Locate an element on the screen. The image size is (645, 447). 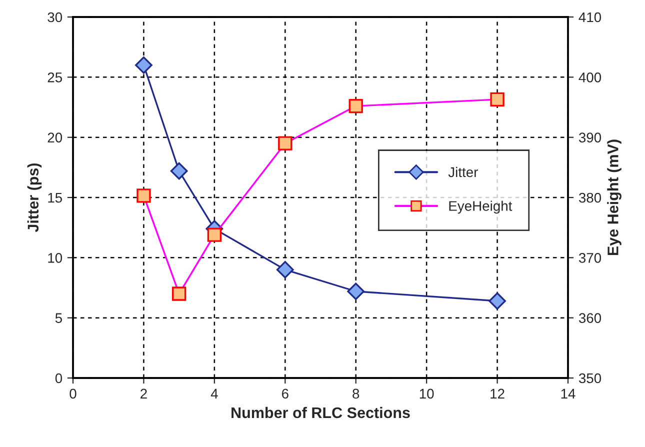
x-tick-label: 10 is located at coordinates (427, 393).